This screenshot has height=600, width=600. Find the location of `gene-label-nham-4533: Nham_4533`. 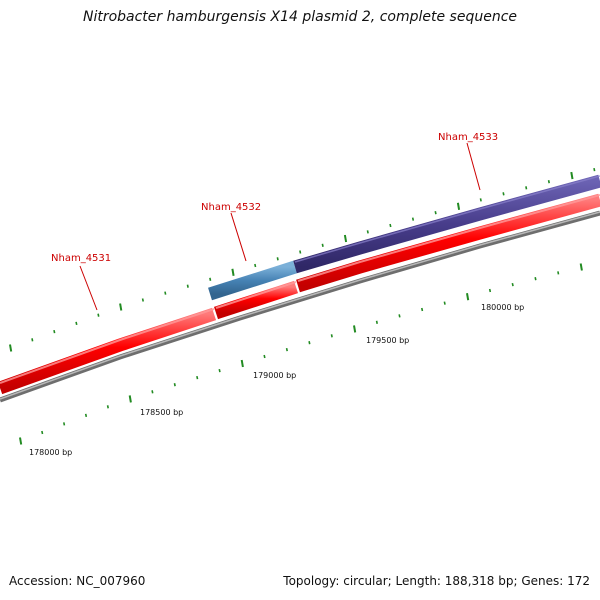

gene-label-nham-4533: Nham_4533 is located at coordinates (468, 137).